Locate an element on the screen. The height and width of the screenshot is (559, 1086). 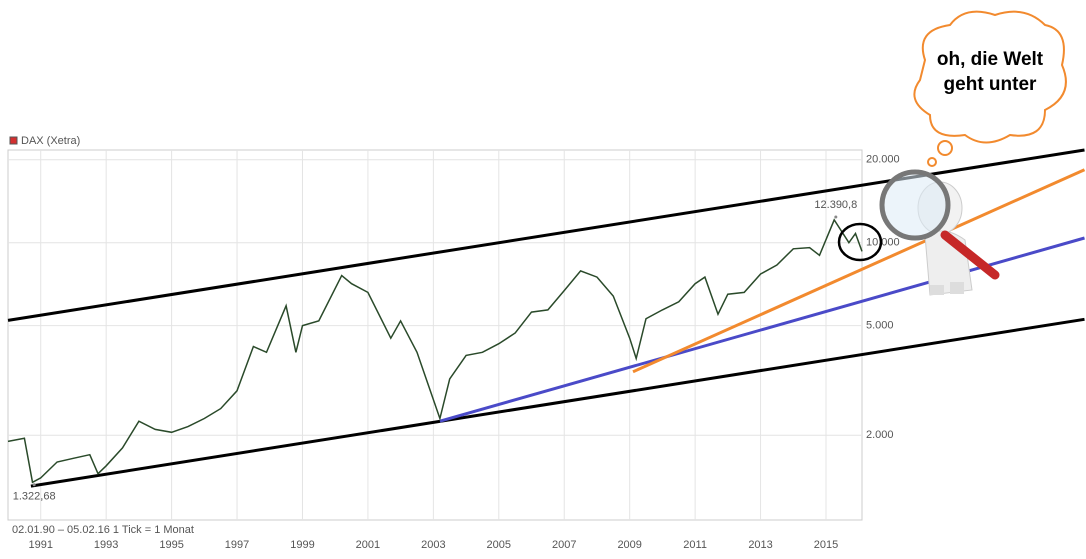
footnote: 02.01.90 – 05.02.16 1 Tick = 1 Monat is located at coordinates (103, 530).